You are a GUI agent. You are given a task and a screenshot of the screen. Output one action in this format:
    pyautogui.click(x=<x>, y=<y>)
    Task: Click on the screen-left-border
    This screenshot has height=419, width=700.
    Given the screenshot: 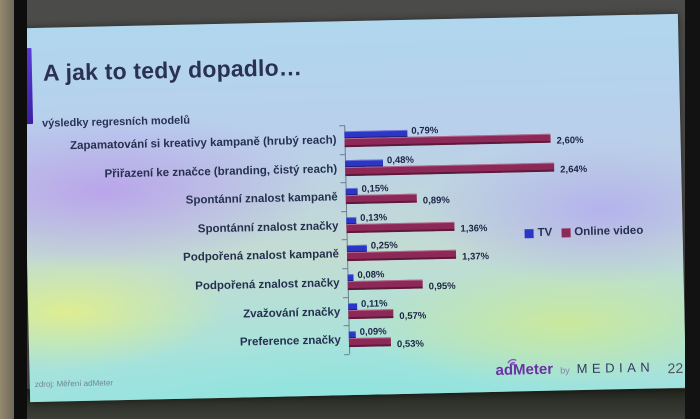 What is the action you would take?
    pyautogui.click(x=20, y=209)
    